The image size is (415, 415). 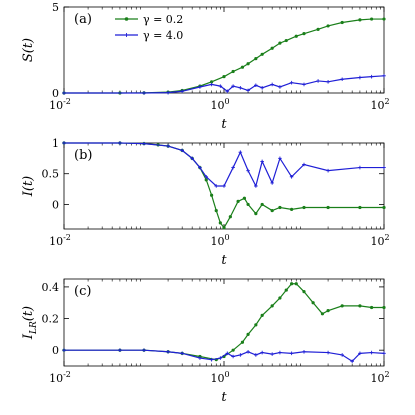 I want to click on y-tick-label: 0.4, so click(x=51, y=287).